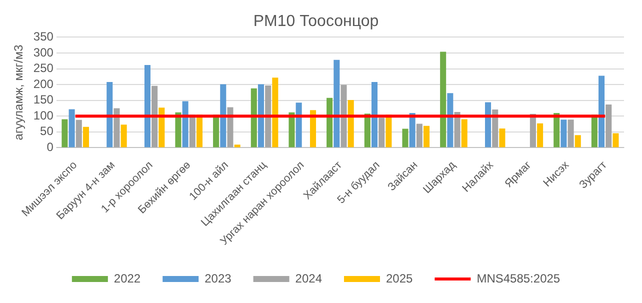 The height and width of the screenshot is (303, 642). I want to click on y-tick-label: 100, so click(43, 115).